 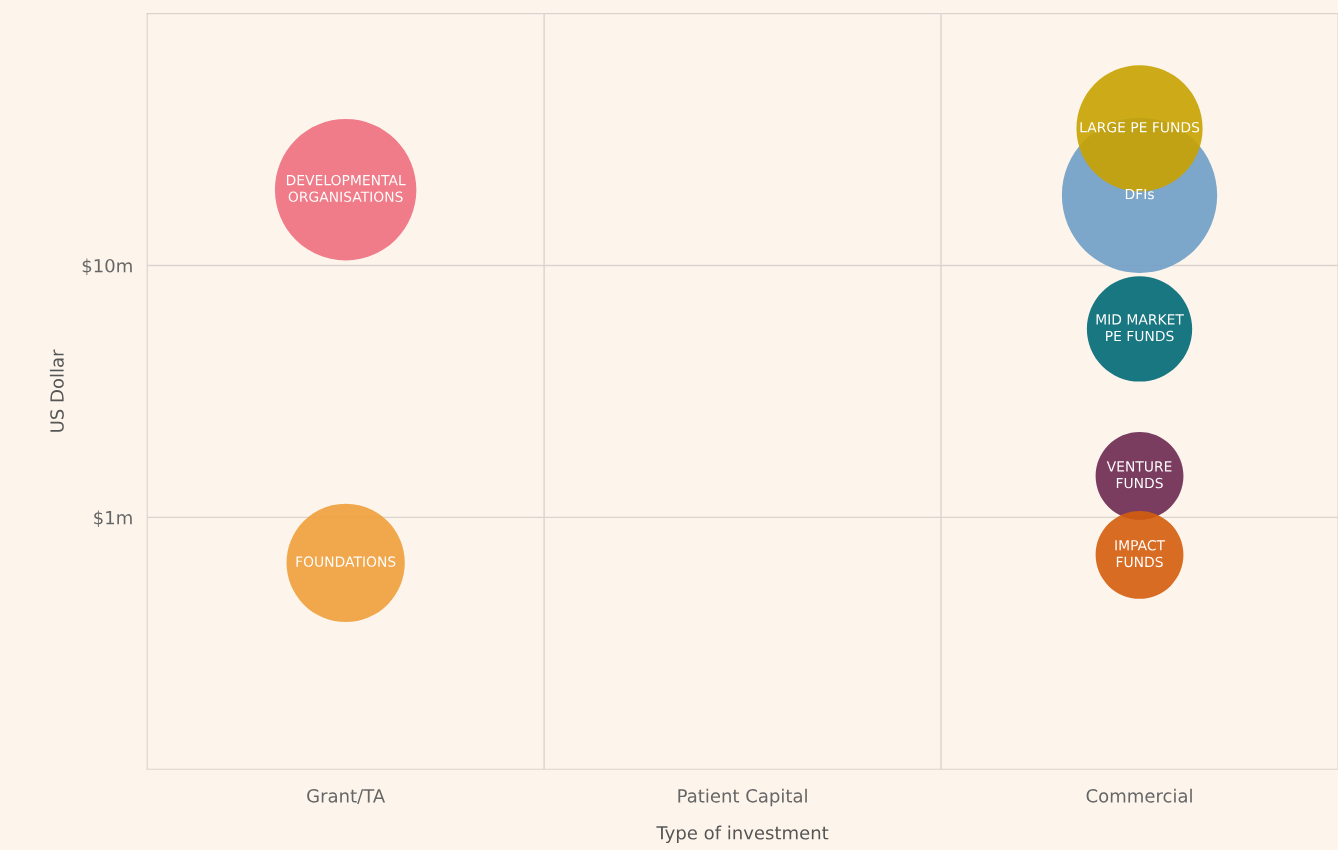 What do you see at coordinates (107, 266) in the screenshot?
I see `y-tick-label: $10m` at bounding box center [107, 266].